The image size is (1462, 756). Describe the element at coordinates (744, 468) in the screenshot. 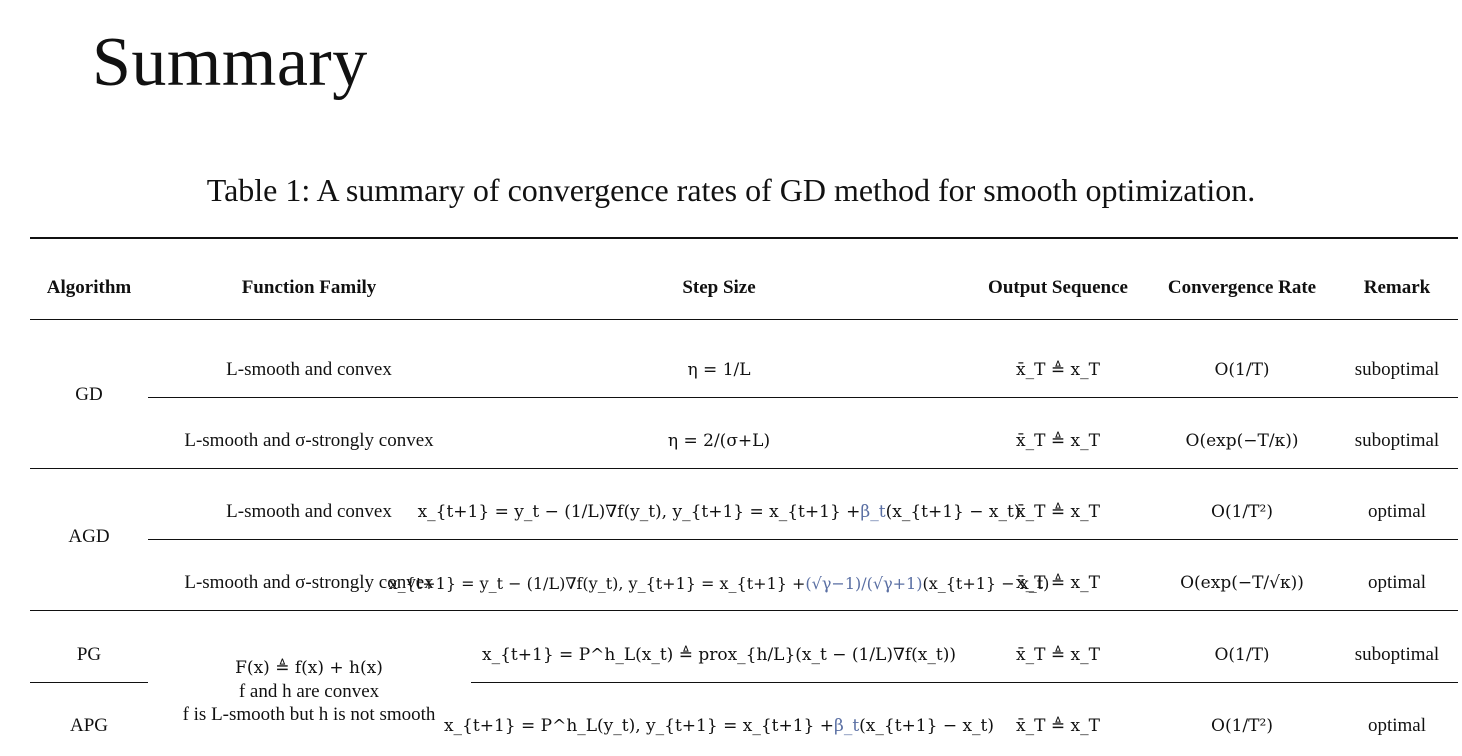

I see `gd-agd-rule` at that location.